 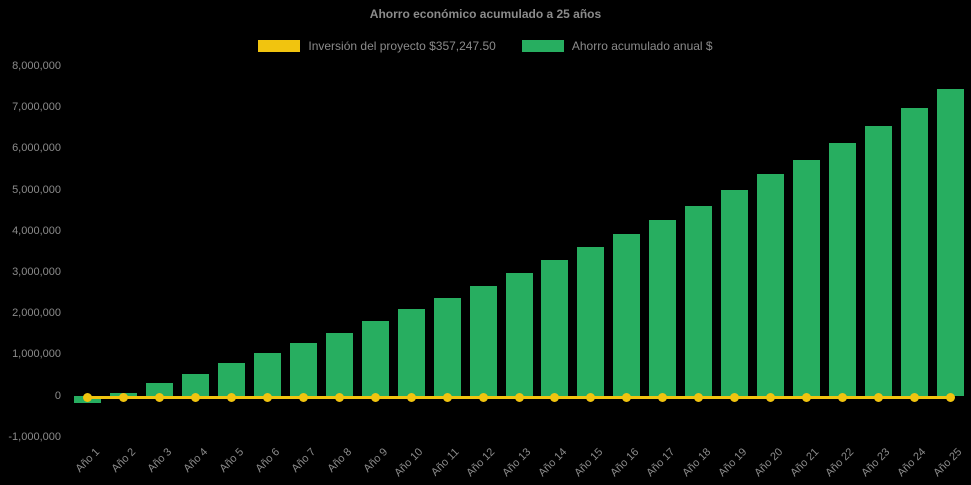 I want to click on bar-año-16, so click(x=627, y=315).